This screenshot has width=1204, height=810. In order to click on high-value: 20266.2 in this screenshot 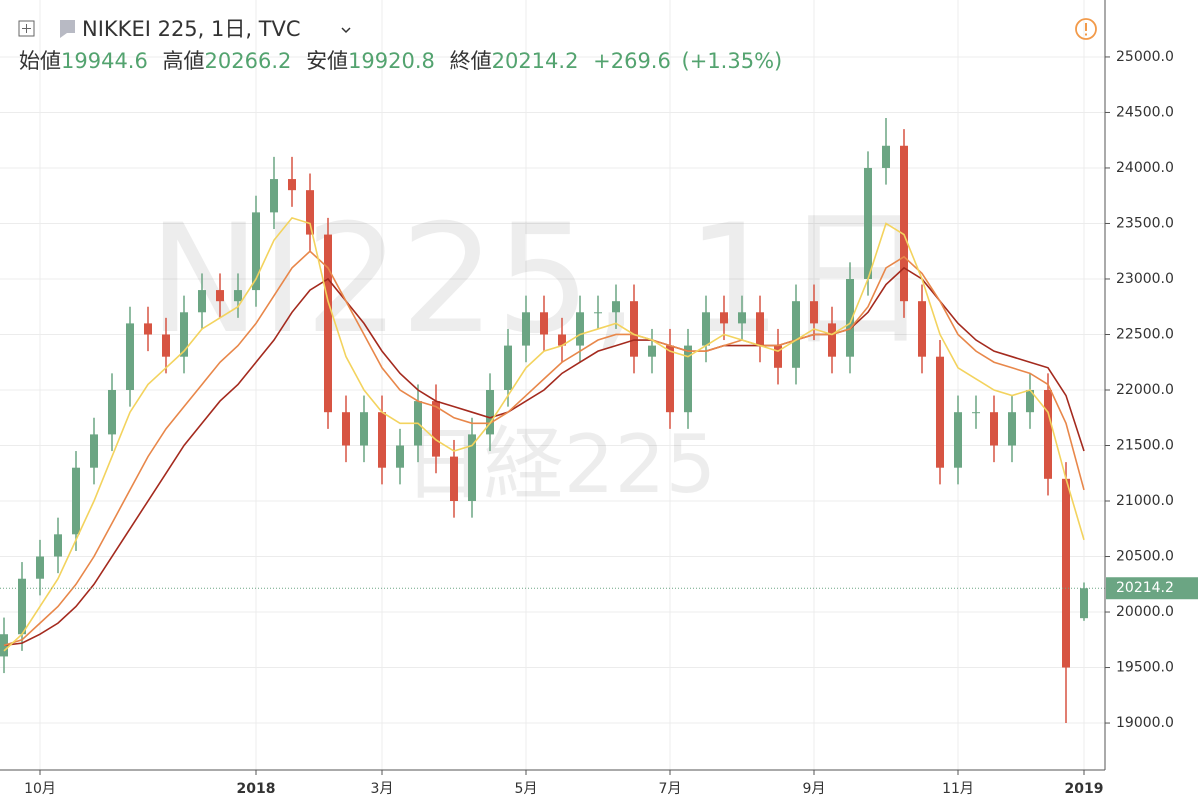, I will do `click(248, 61)`.